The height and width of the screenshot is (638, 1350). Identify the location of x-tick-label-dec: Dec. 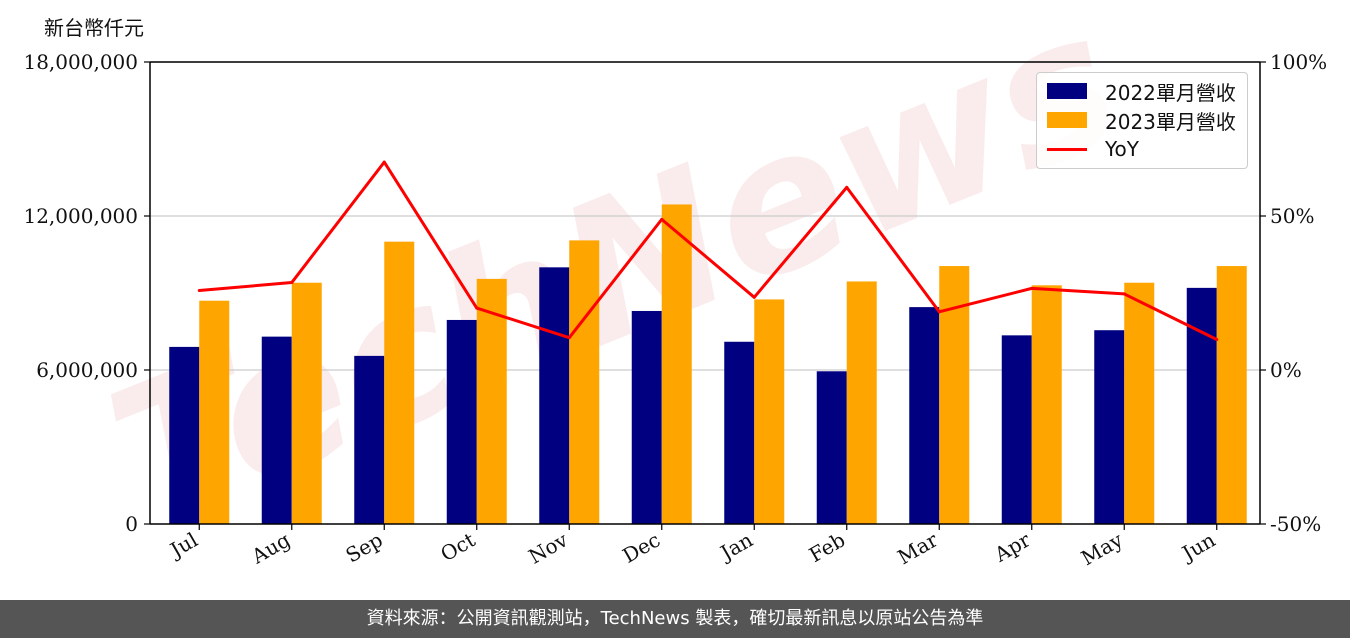
(641, 548).